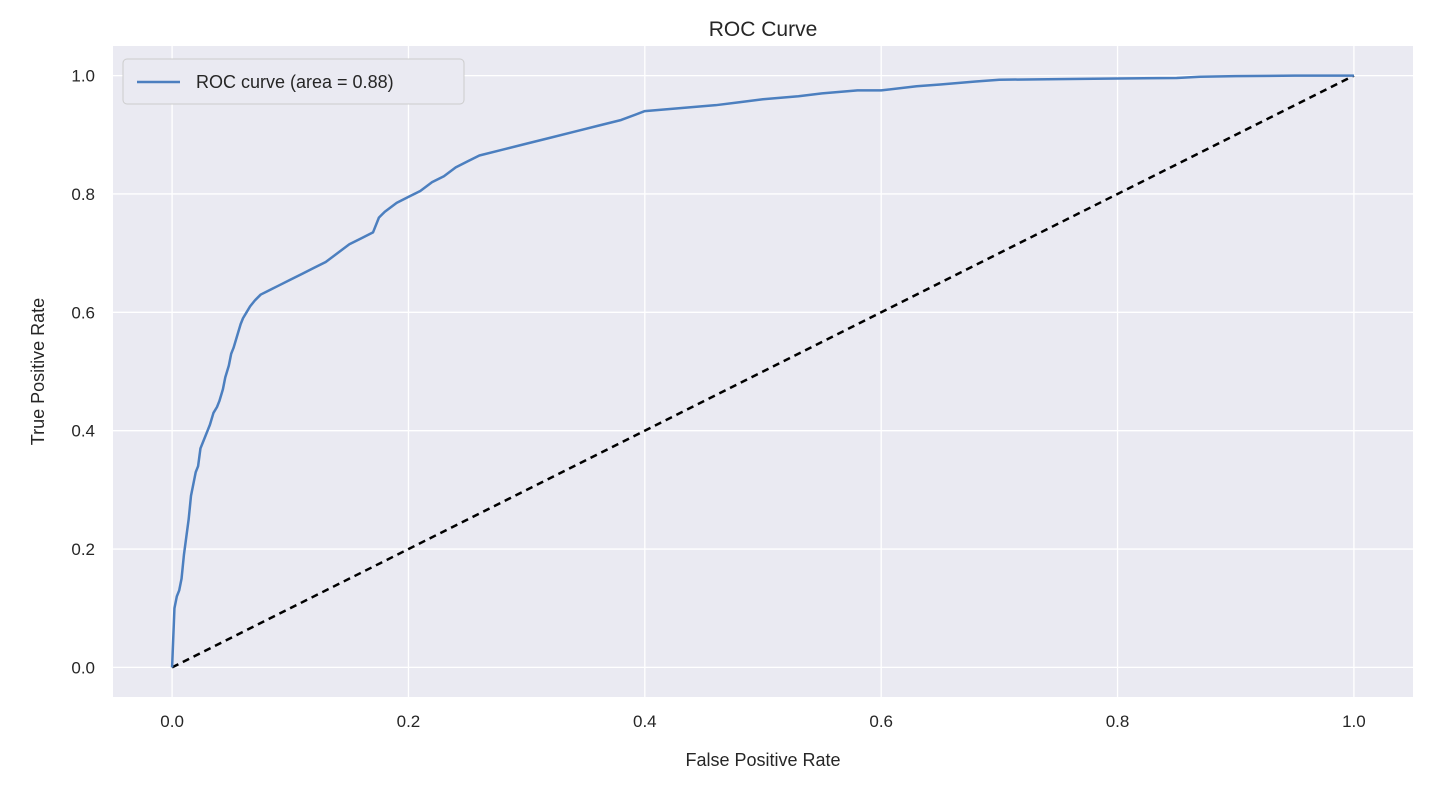 The height and width of the screenshot is (789, 1438). What do you see at coordinates (38, 371) in the screenshot?
I see `y-axis-label: True Positive Rate` at bounding box center [38, 371].